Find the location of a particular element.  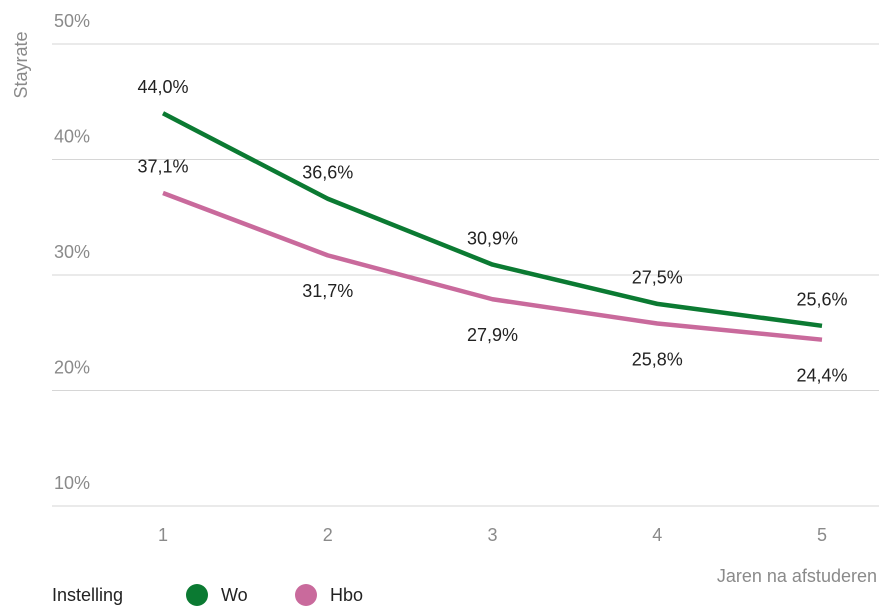

data-label: 44,0% is located at coordinates (162, 87).